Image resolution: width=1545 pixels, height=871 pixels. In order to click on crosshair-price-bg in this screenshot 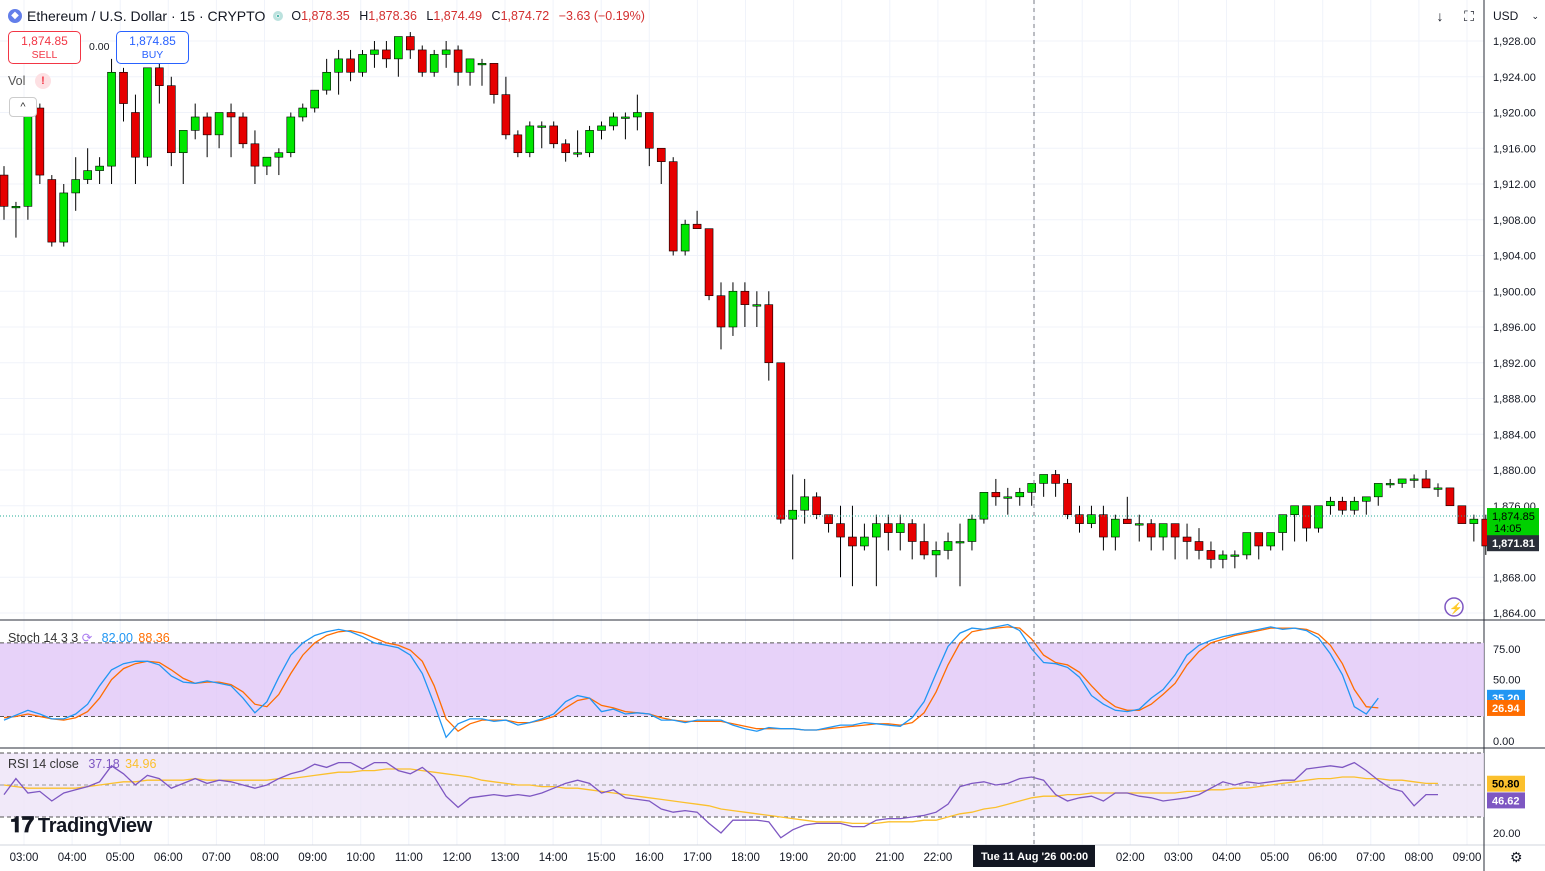, I will do `click(1513, 543)`.